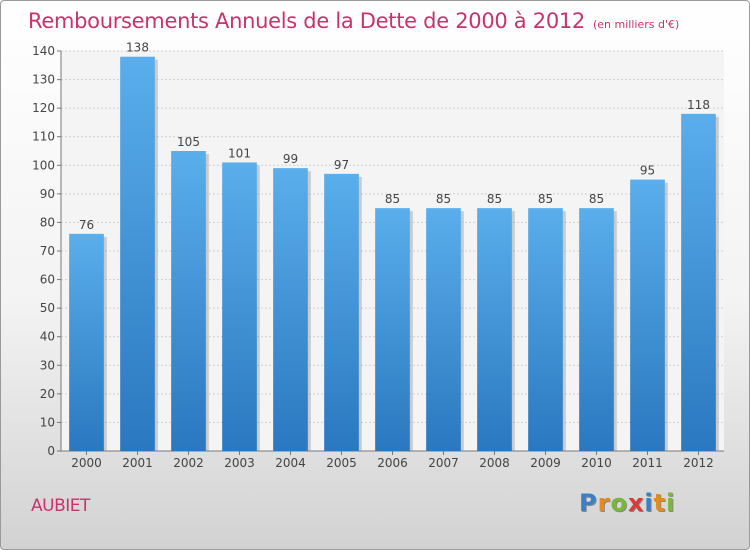 The height and width of the screenshot is (550, 750). What do you see at coordinates (43, 137) in the screenshot?
I see `y-tick-label: 110` at bounding box center [43, 137].